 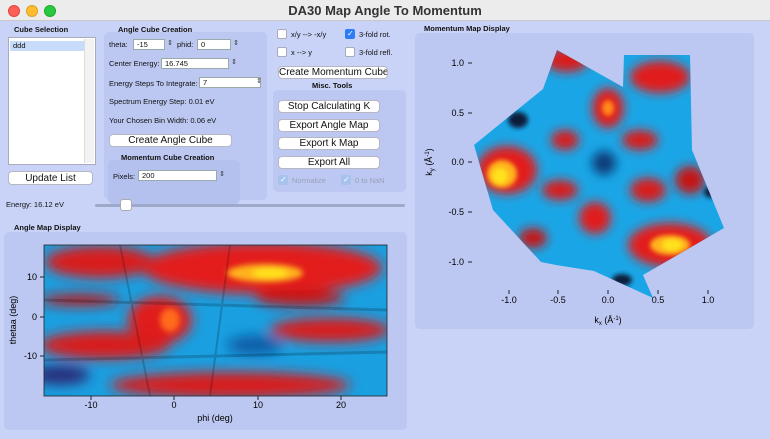 What do you see at coordinates (230, 82) in the screenshot?
I see `energy-steps-input: 7` at bounding box center [230, 82].